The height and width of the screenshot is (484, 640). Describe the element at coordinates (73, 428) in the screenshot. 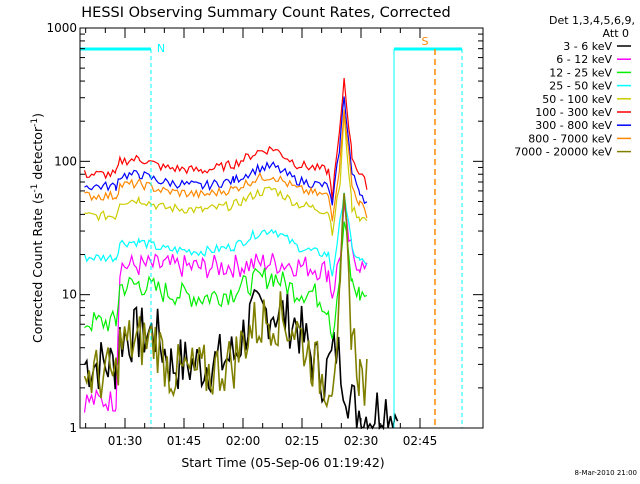

I see `y-tick-label: 1` at that location.